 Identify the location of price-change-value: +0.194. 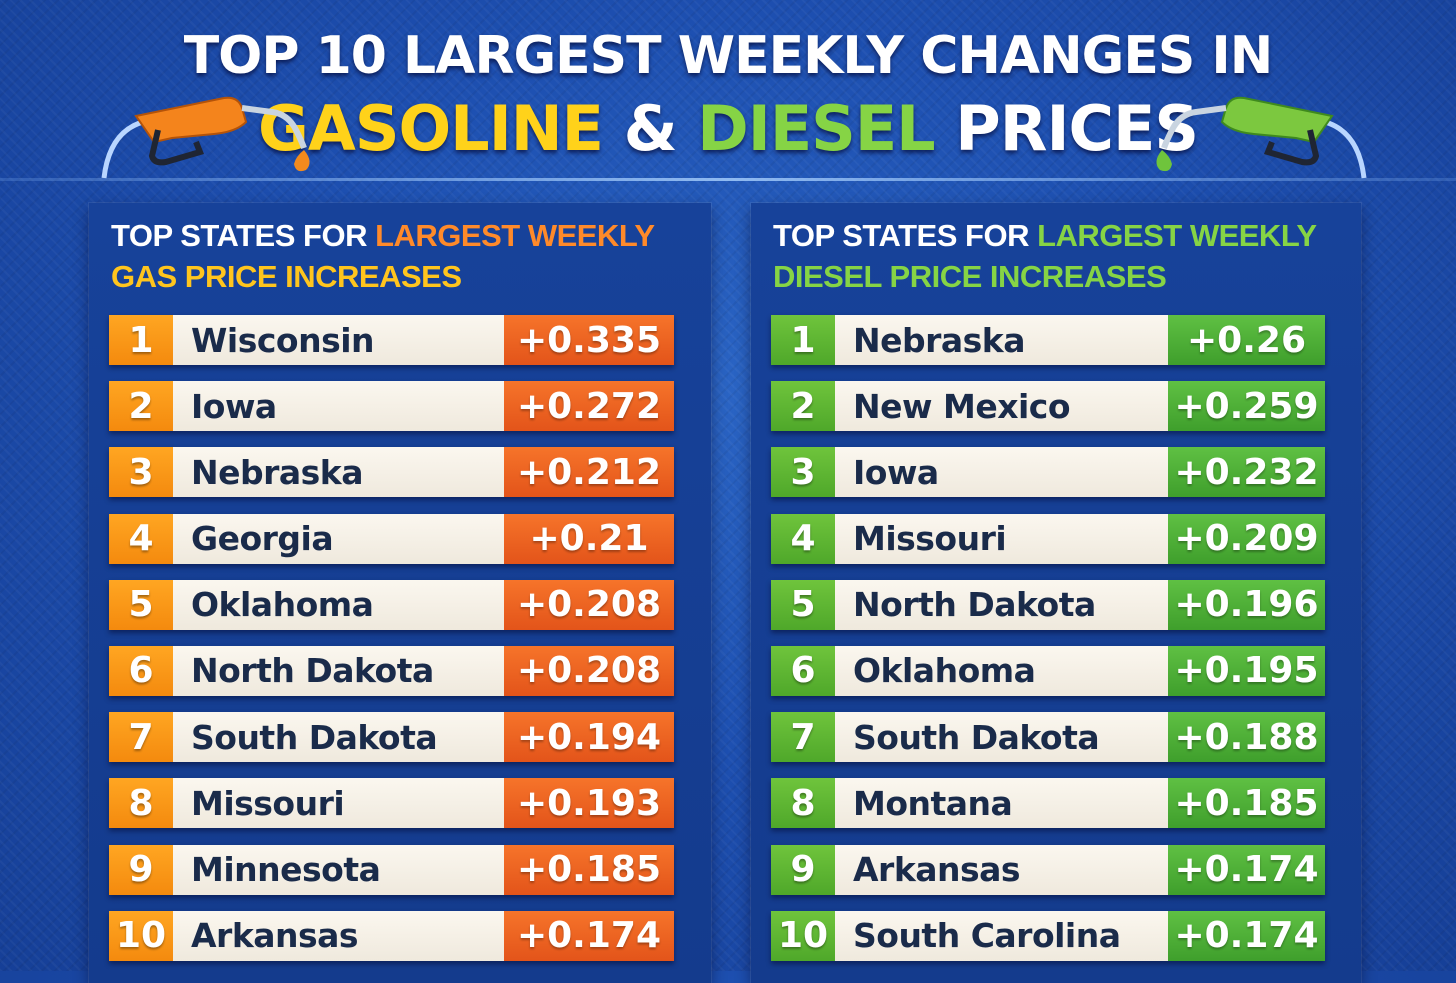
(589, 737).